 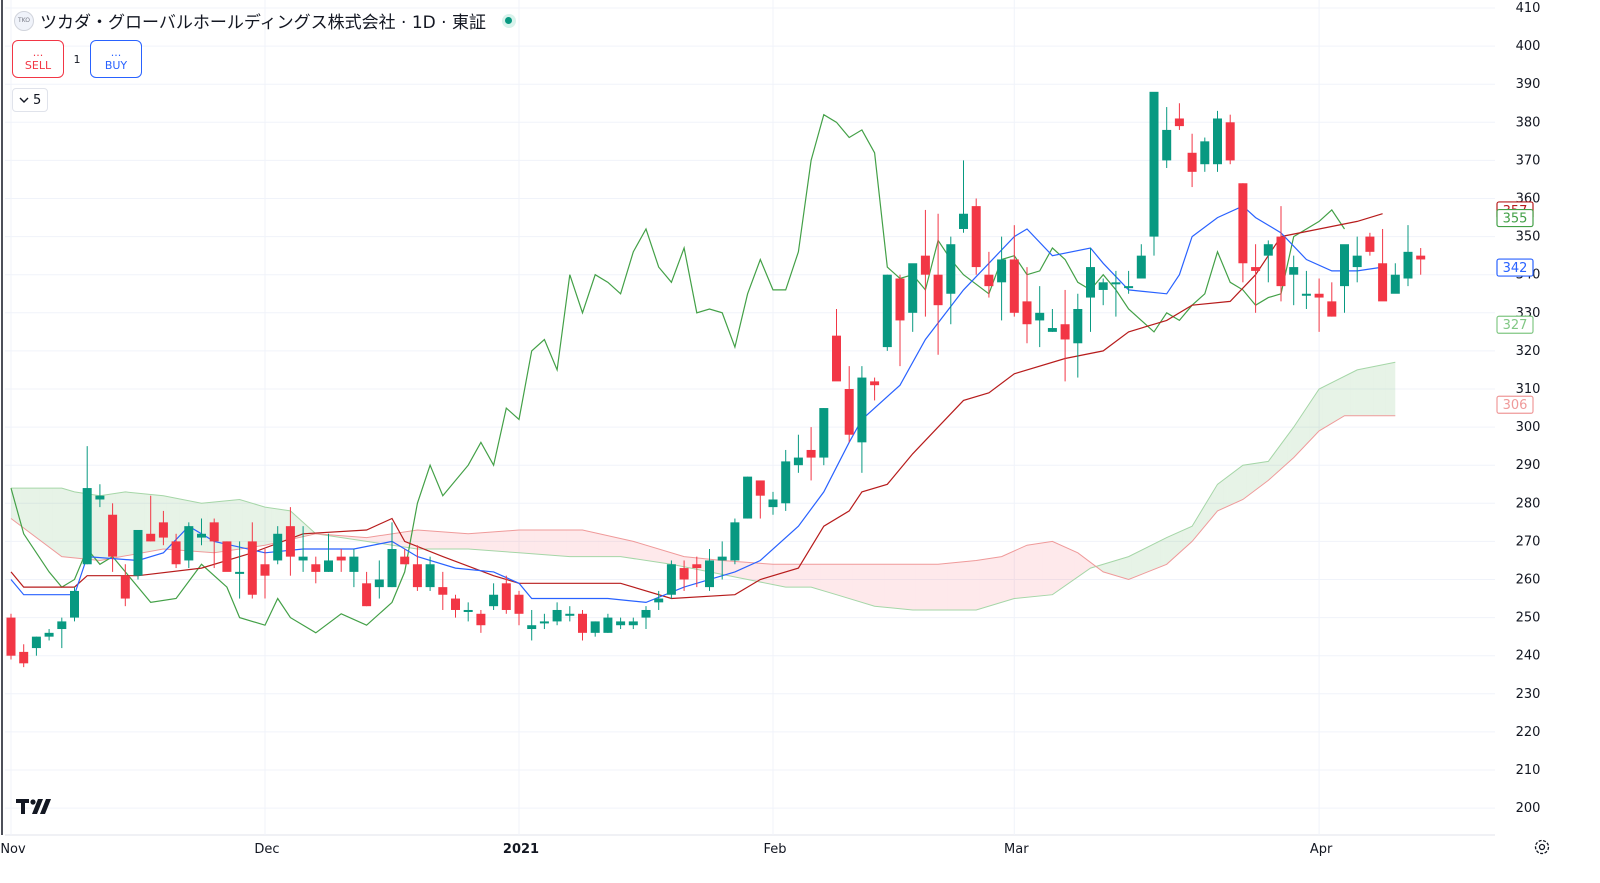 I want to click on gear-icon, so click(x=1542, y=849).